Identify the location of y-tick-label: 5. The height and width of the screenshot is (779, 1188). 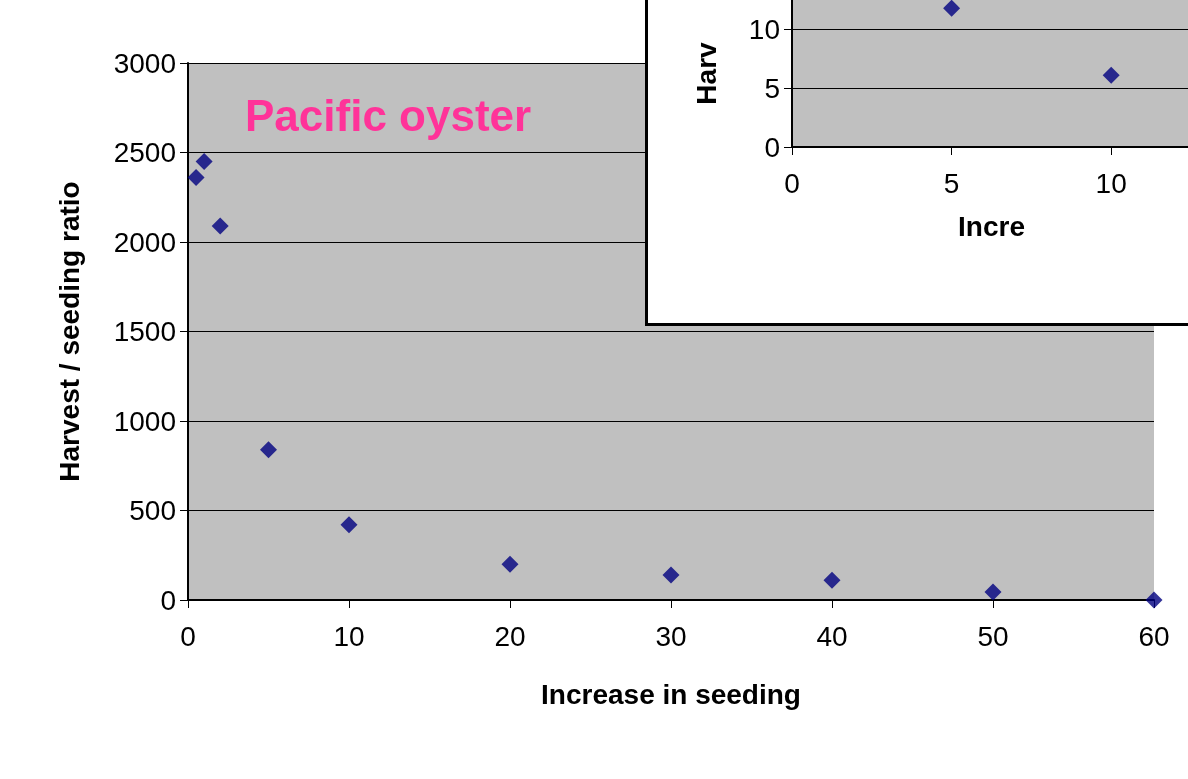
(772, 88).